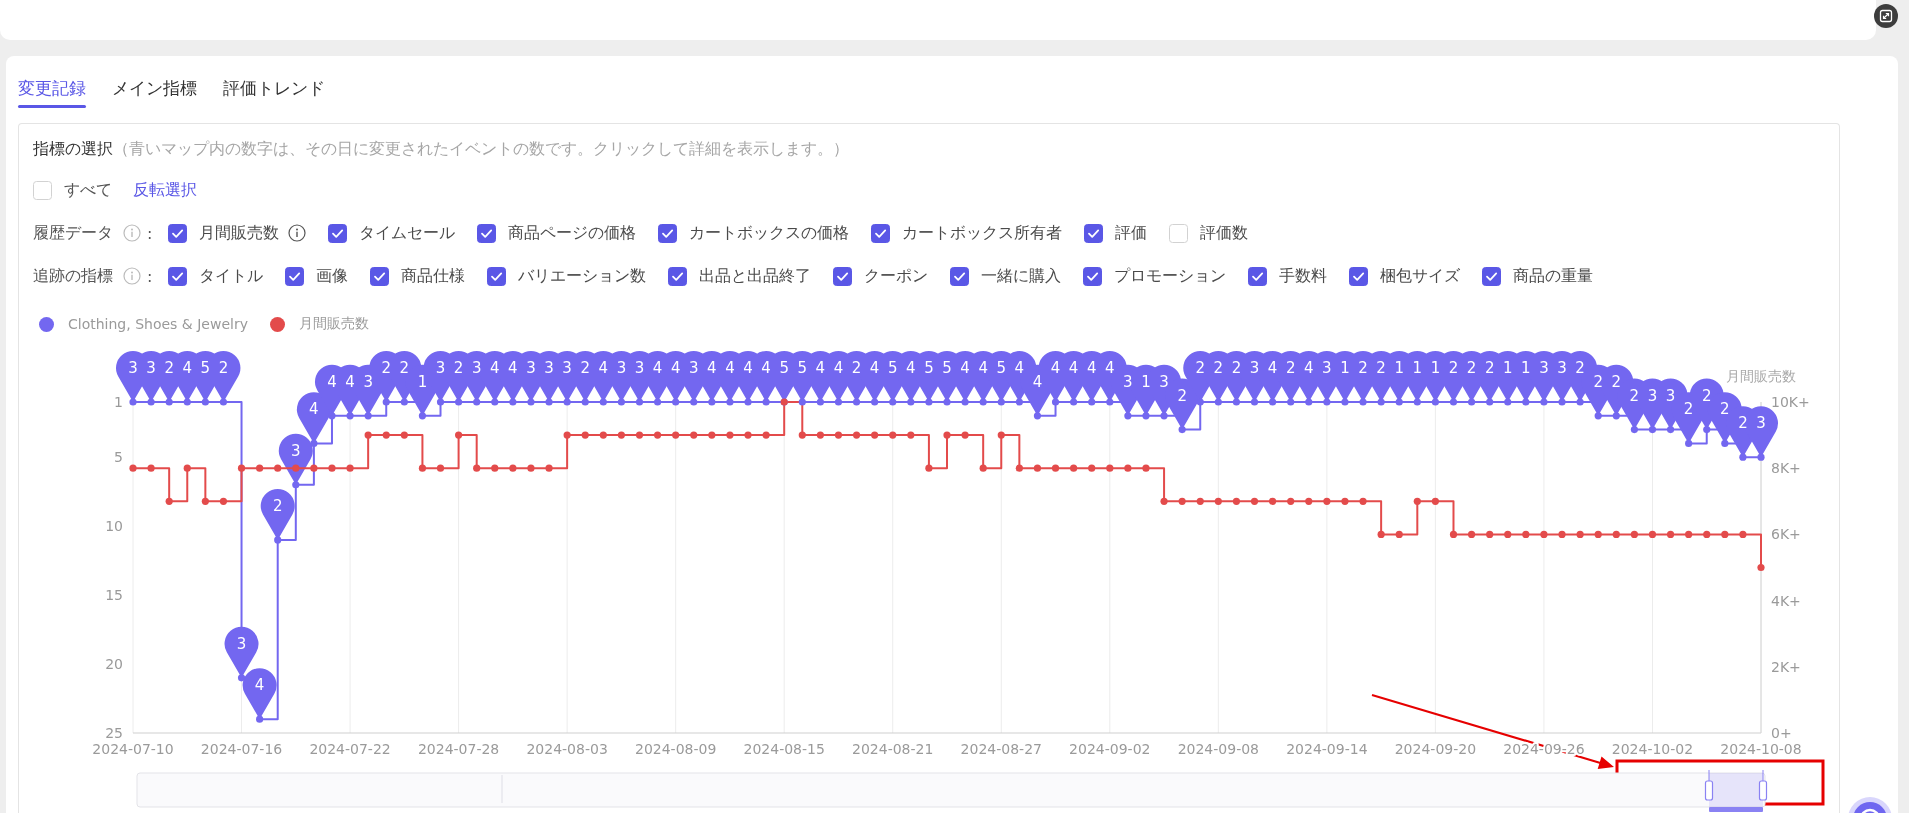  I want to click on text: 商品の重量, so click(1553, 276).